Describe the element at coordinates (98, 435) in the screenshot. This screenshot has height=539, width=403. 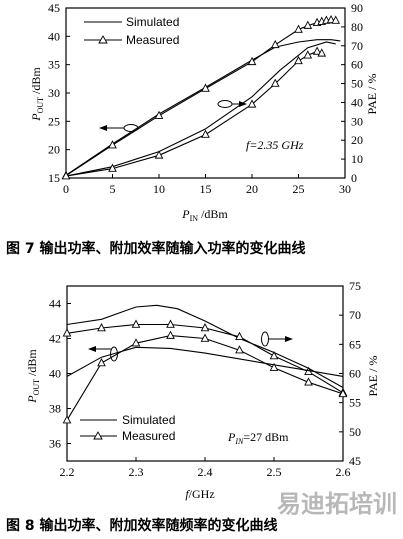
I see `legend-measured-marker` at that location.